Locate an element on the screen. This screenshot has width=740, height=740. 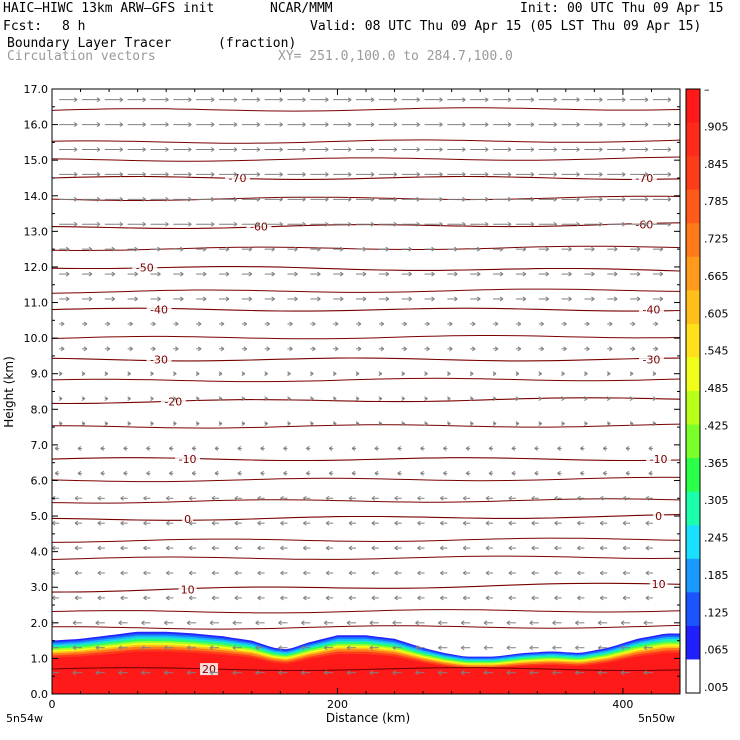
contour-label: -30 is located at coordinates (159, 359).